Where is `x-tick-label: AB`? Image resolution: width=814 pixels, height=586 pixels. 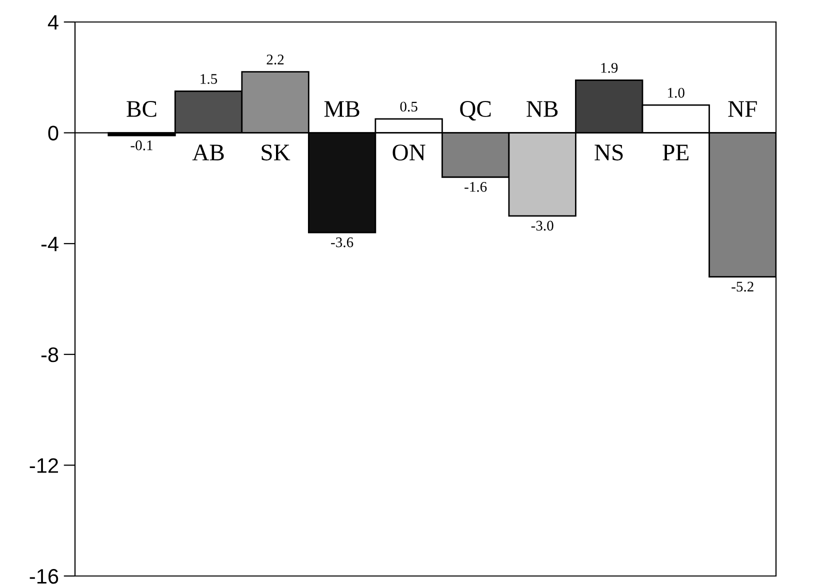
x-tick-label: AB is located at coordinates (208, 152).